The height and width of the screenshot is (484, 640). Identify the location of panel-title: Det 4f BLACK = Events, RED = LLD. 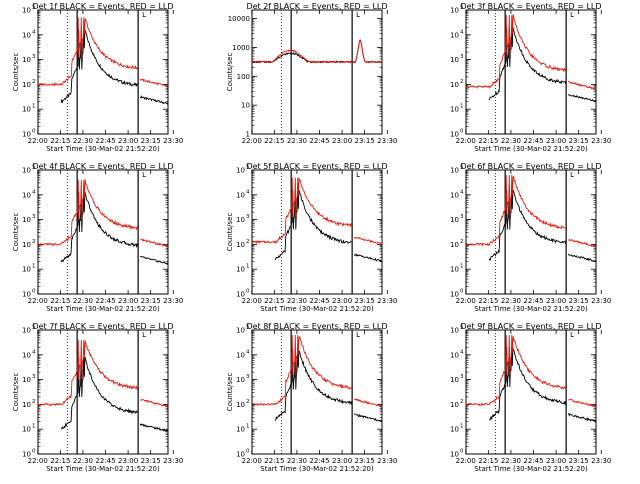
(102, 166).